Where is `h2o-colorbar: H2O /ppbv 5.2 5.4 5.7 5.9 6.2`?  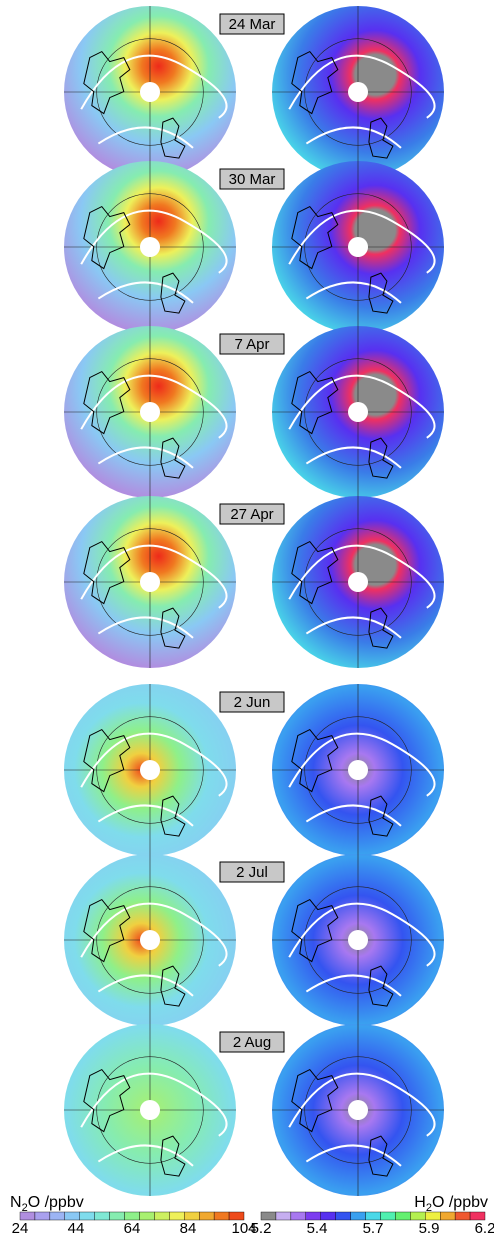 h2o-colorbar: H2O /ppbv 5.2 5.4 5.7 5.9 6.2 is located at coordinates (372, 1214).